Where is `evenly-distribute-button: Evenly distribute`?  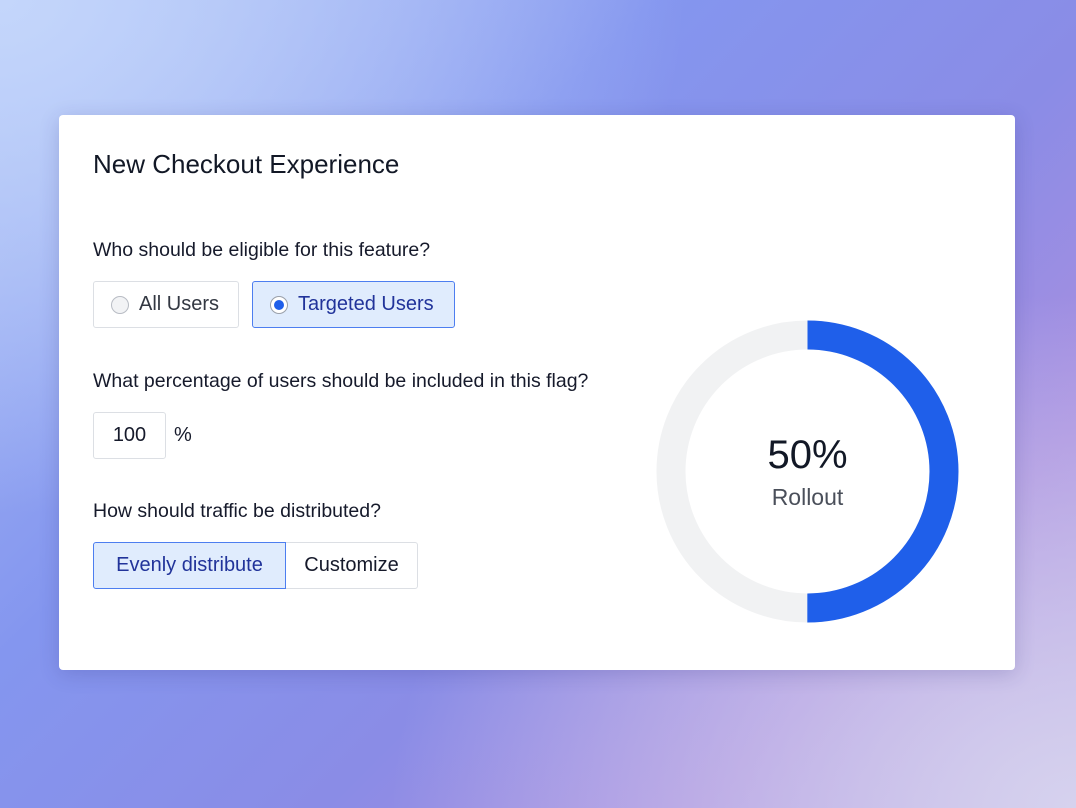 evenly-distribute-button: Evenly distribute is located at coordinates (189, 565).